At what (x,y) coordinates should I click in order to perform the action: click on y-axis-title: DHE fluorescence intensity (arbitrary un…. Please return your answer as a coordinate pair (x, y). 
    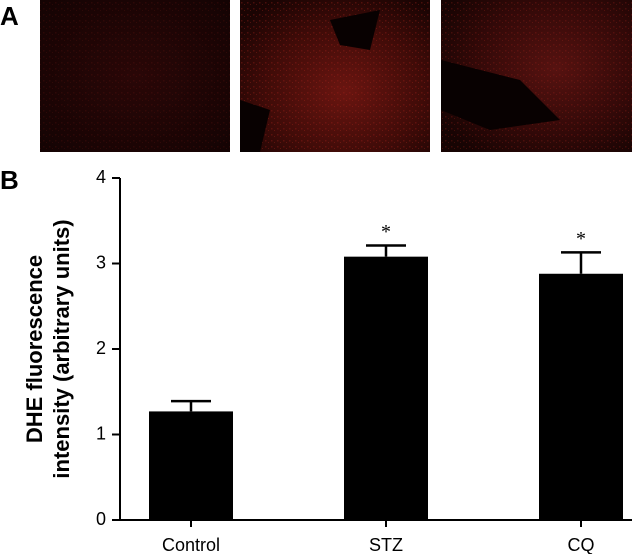
    Looking at the image, I should click on (48, 348).